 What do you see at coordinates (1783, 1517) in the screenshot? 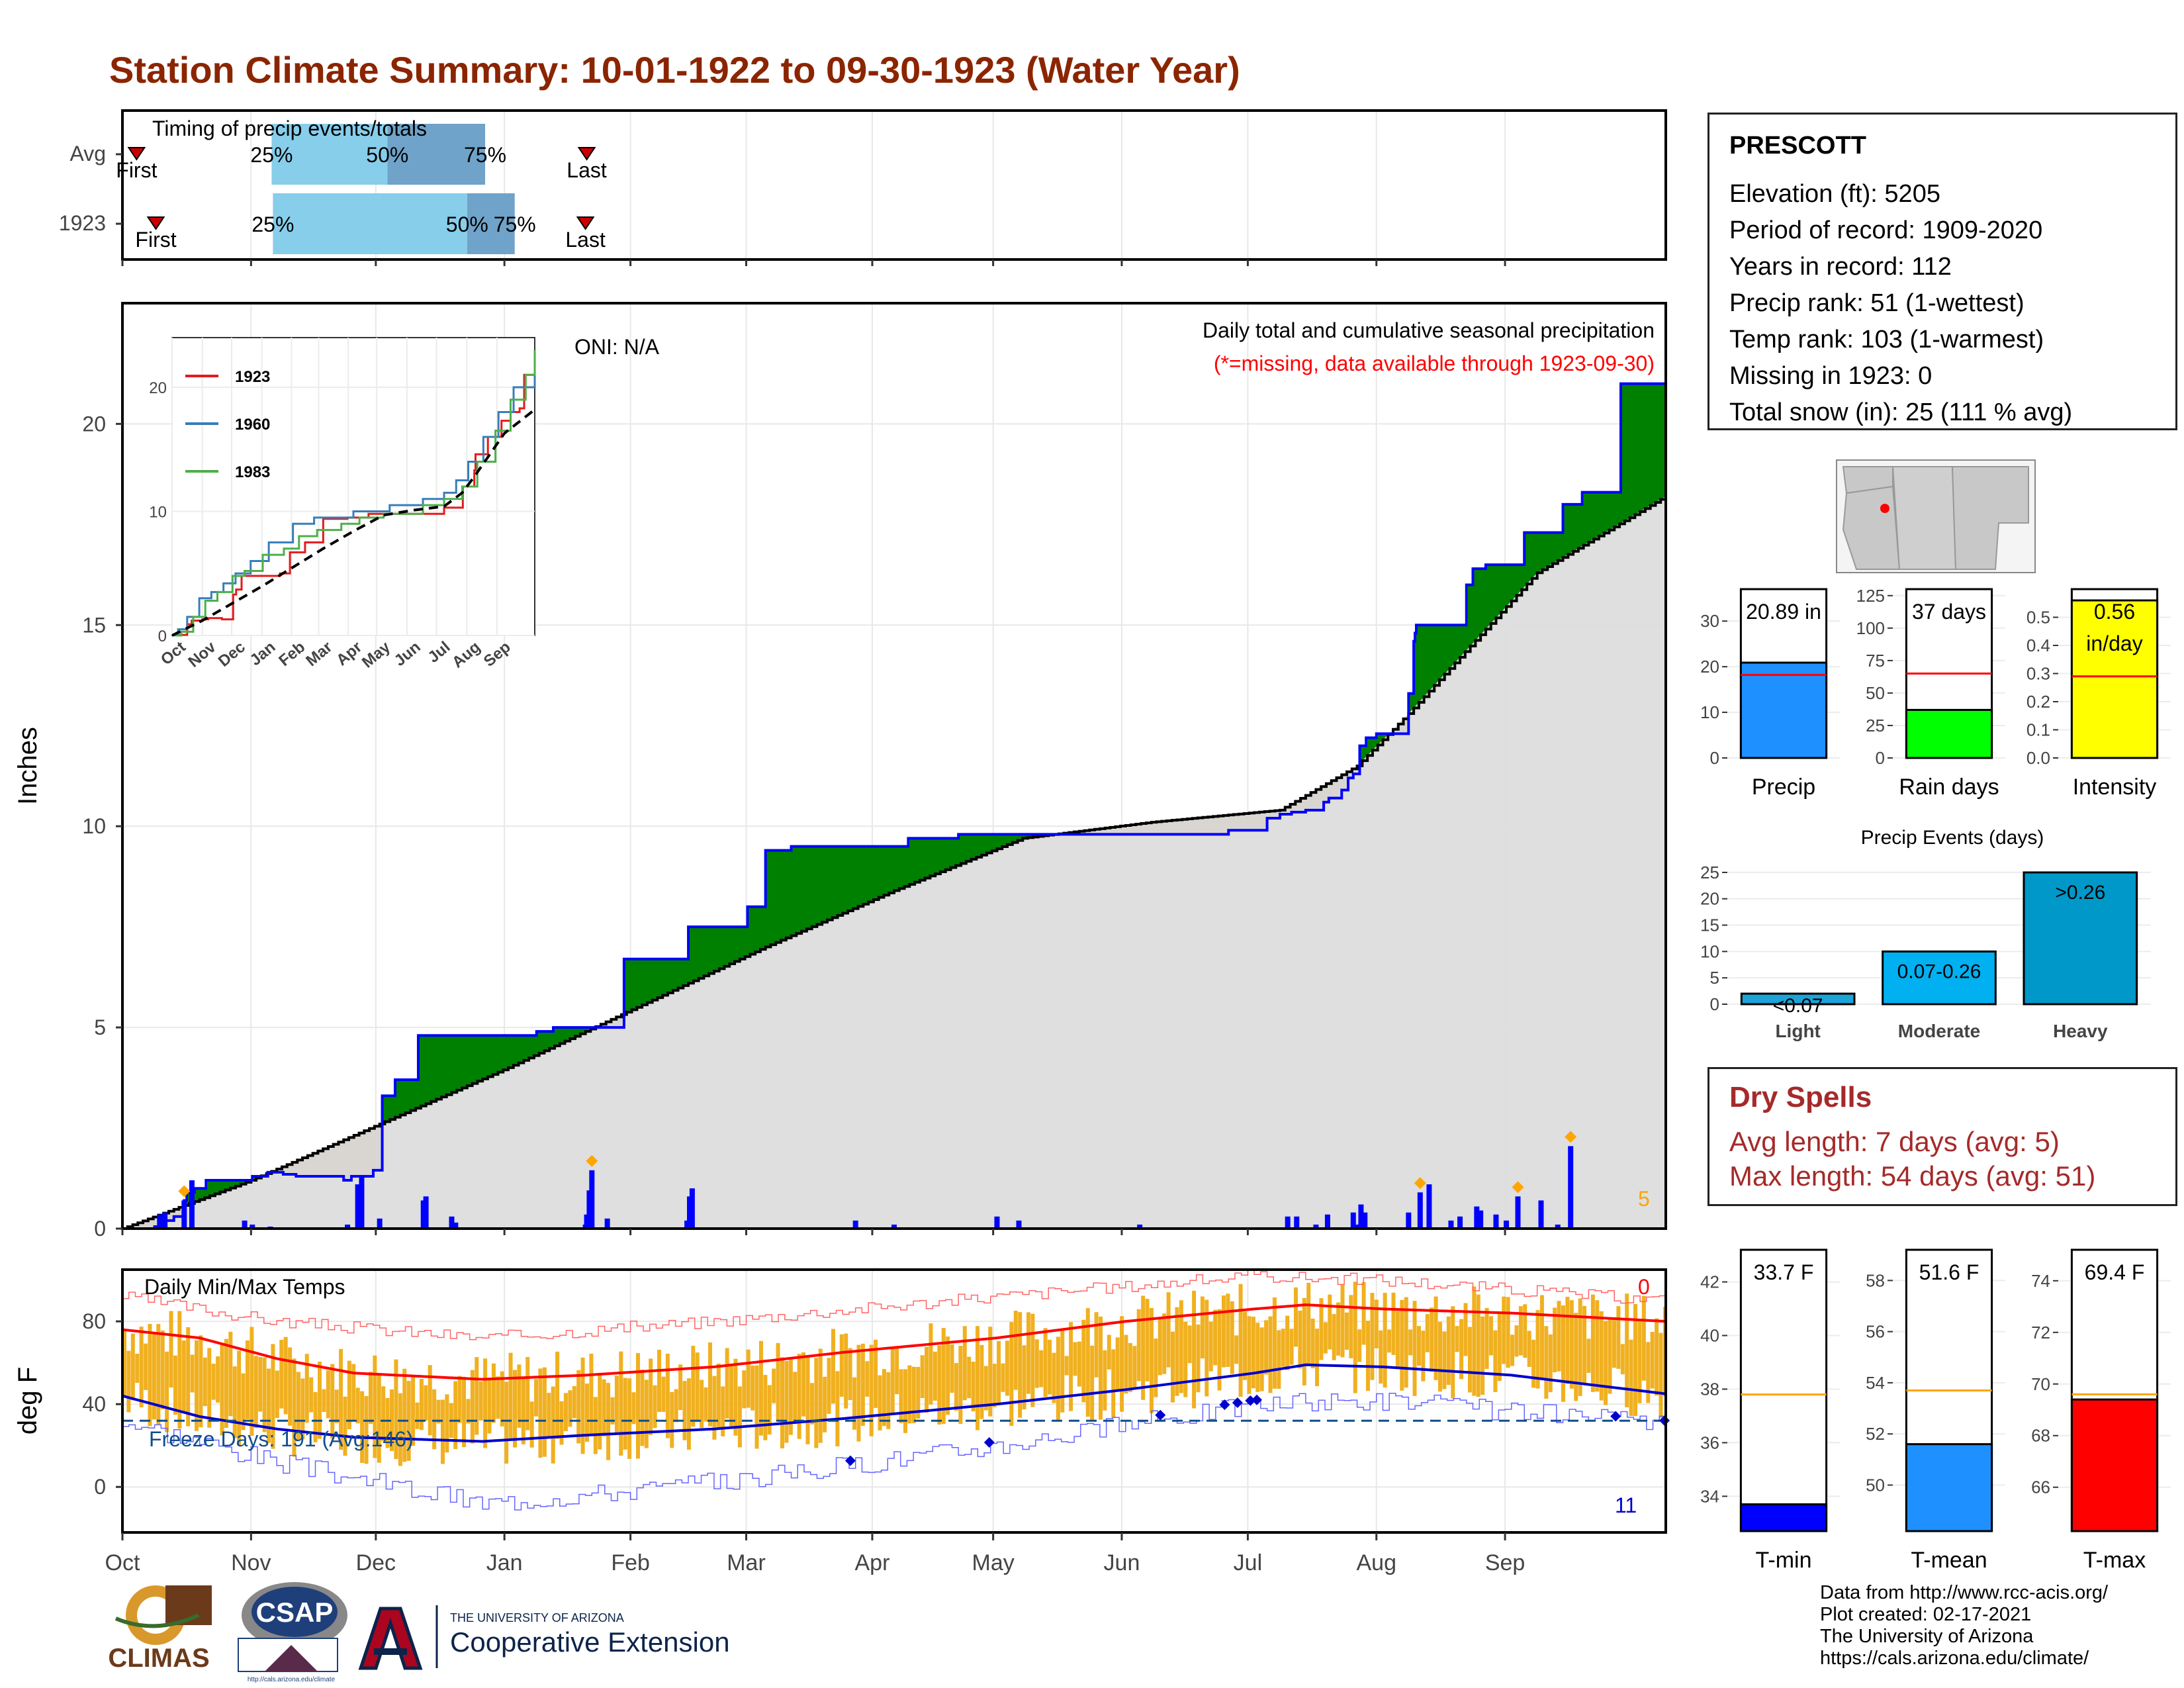
I see `tmin-chart-value-bar` at bounding box center [1783, 1517].